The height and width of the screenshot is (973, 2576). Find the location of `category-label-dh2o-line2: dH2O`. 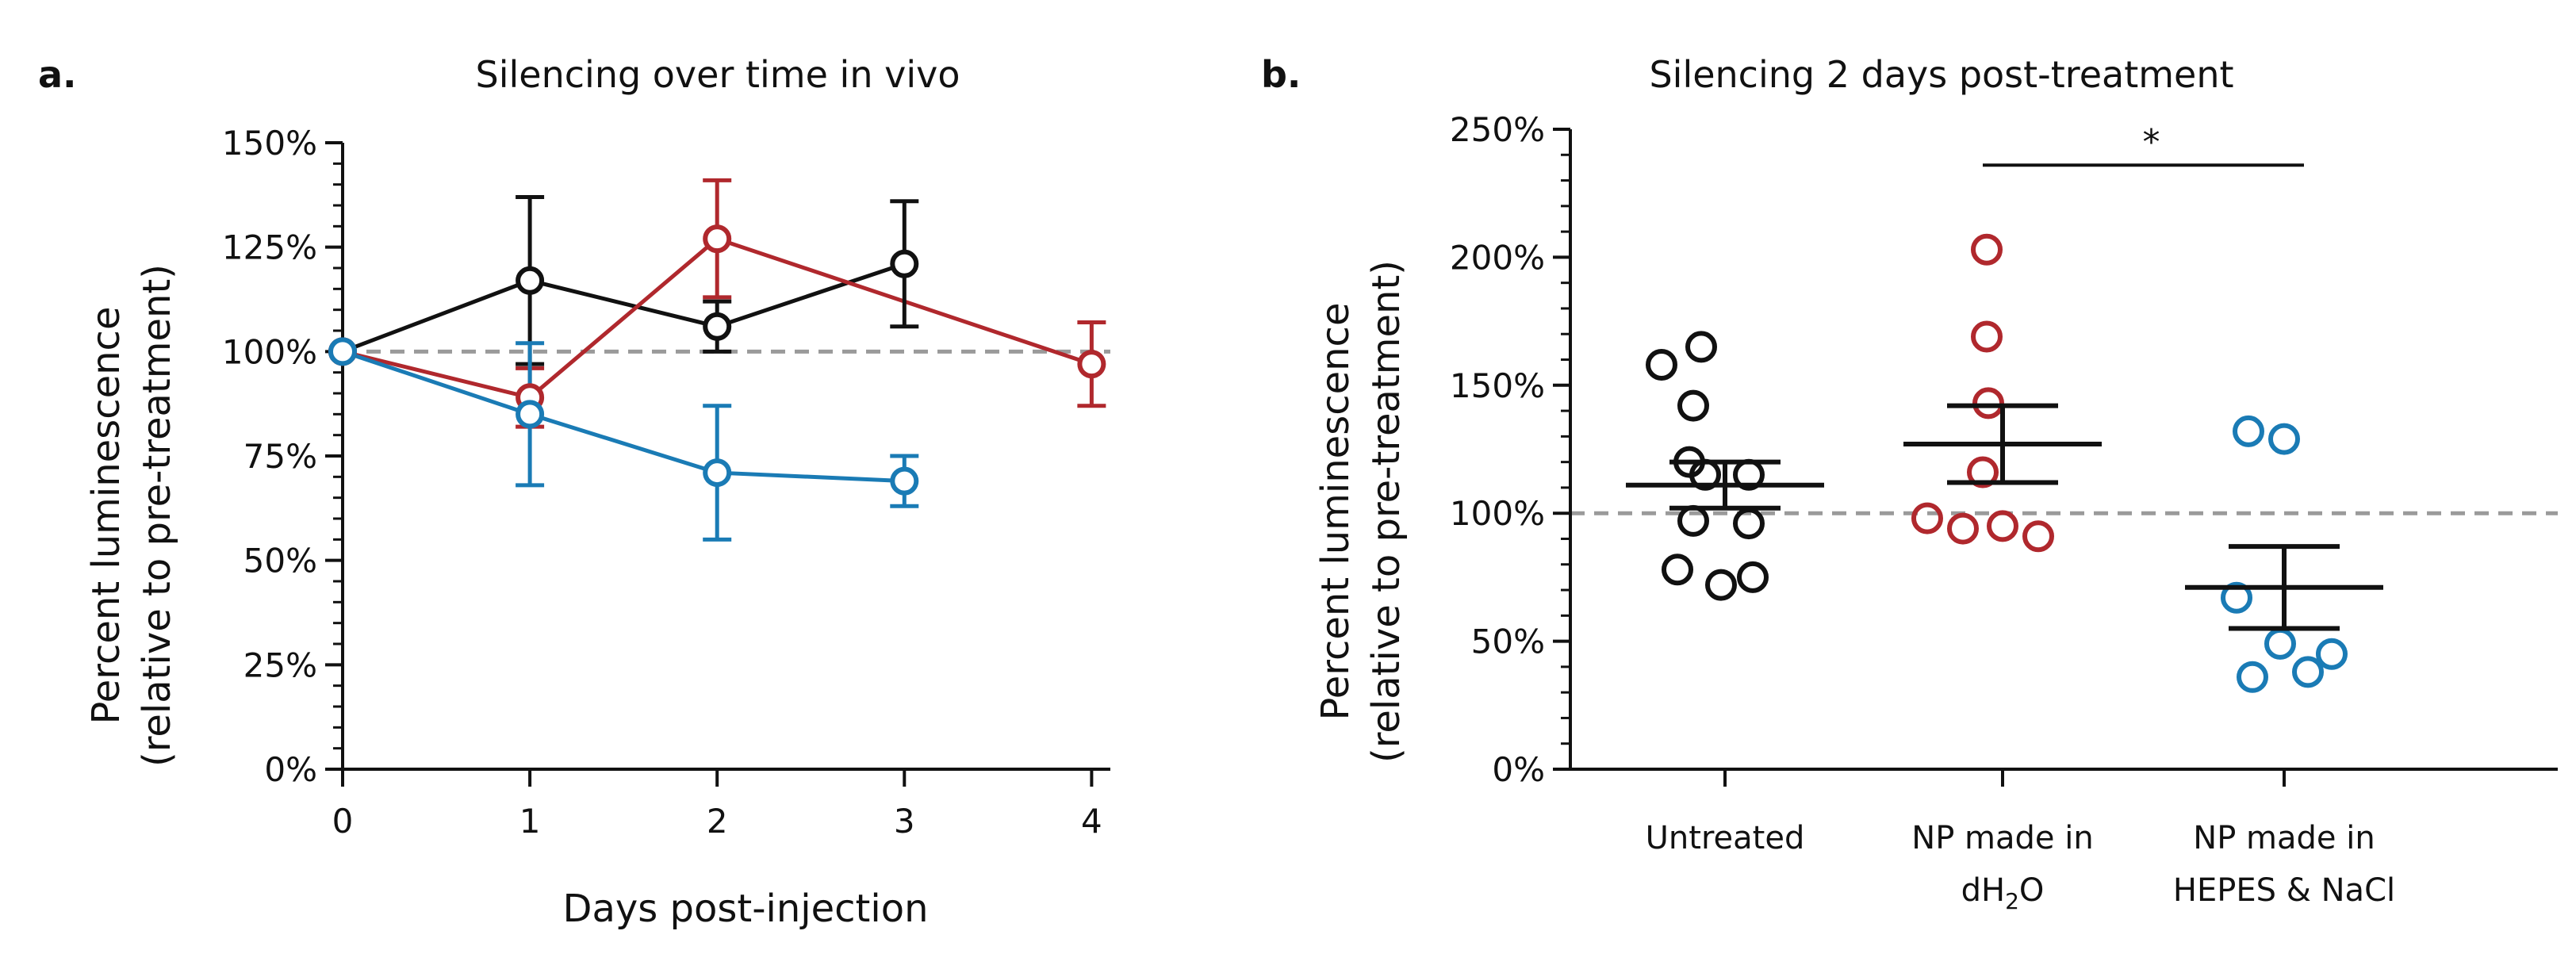

category-label-dh2o-line2: dH2O is located at coordinates (2003, 893).